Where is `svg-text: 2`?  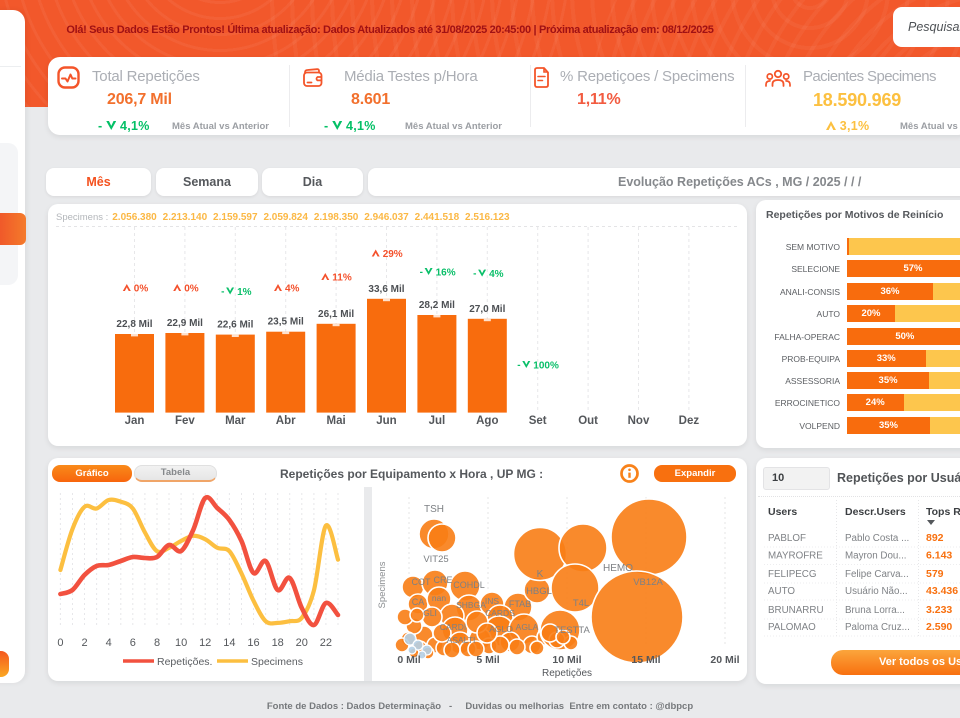
svg-text: 2 is located at coordinates (84, 643).